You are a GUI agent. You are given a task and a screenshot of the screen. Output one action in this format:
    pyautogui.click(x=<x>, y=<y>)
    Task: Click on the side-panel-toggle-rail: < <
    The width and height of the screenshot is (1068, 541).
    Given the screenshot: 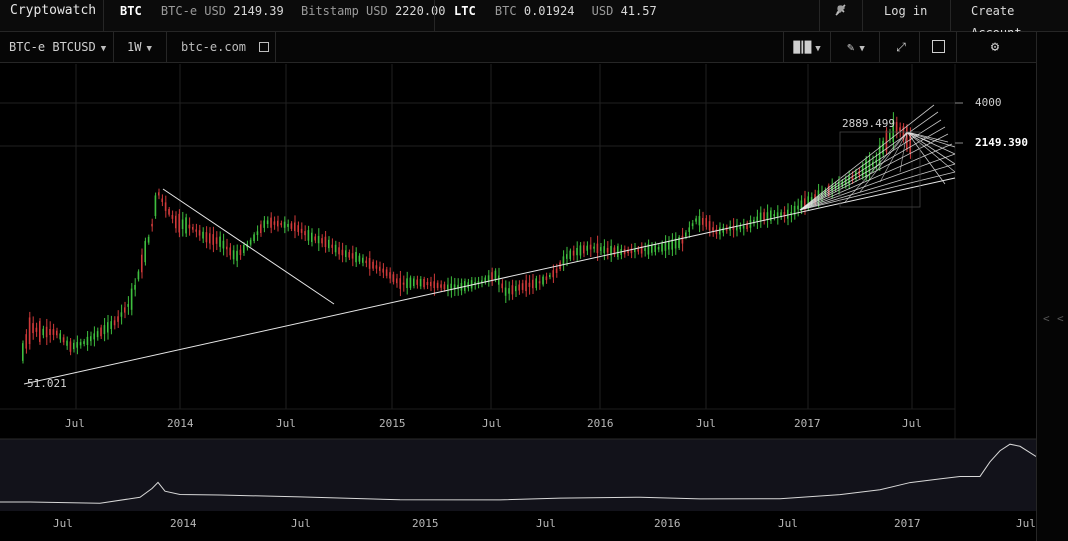 What is the action you would take?
    pyautogui.click(x=1052, y=286)
    